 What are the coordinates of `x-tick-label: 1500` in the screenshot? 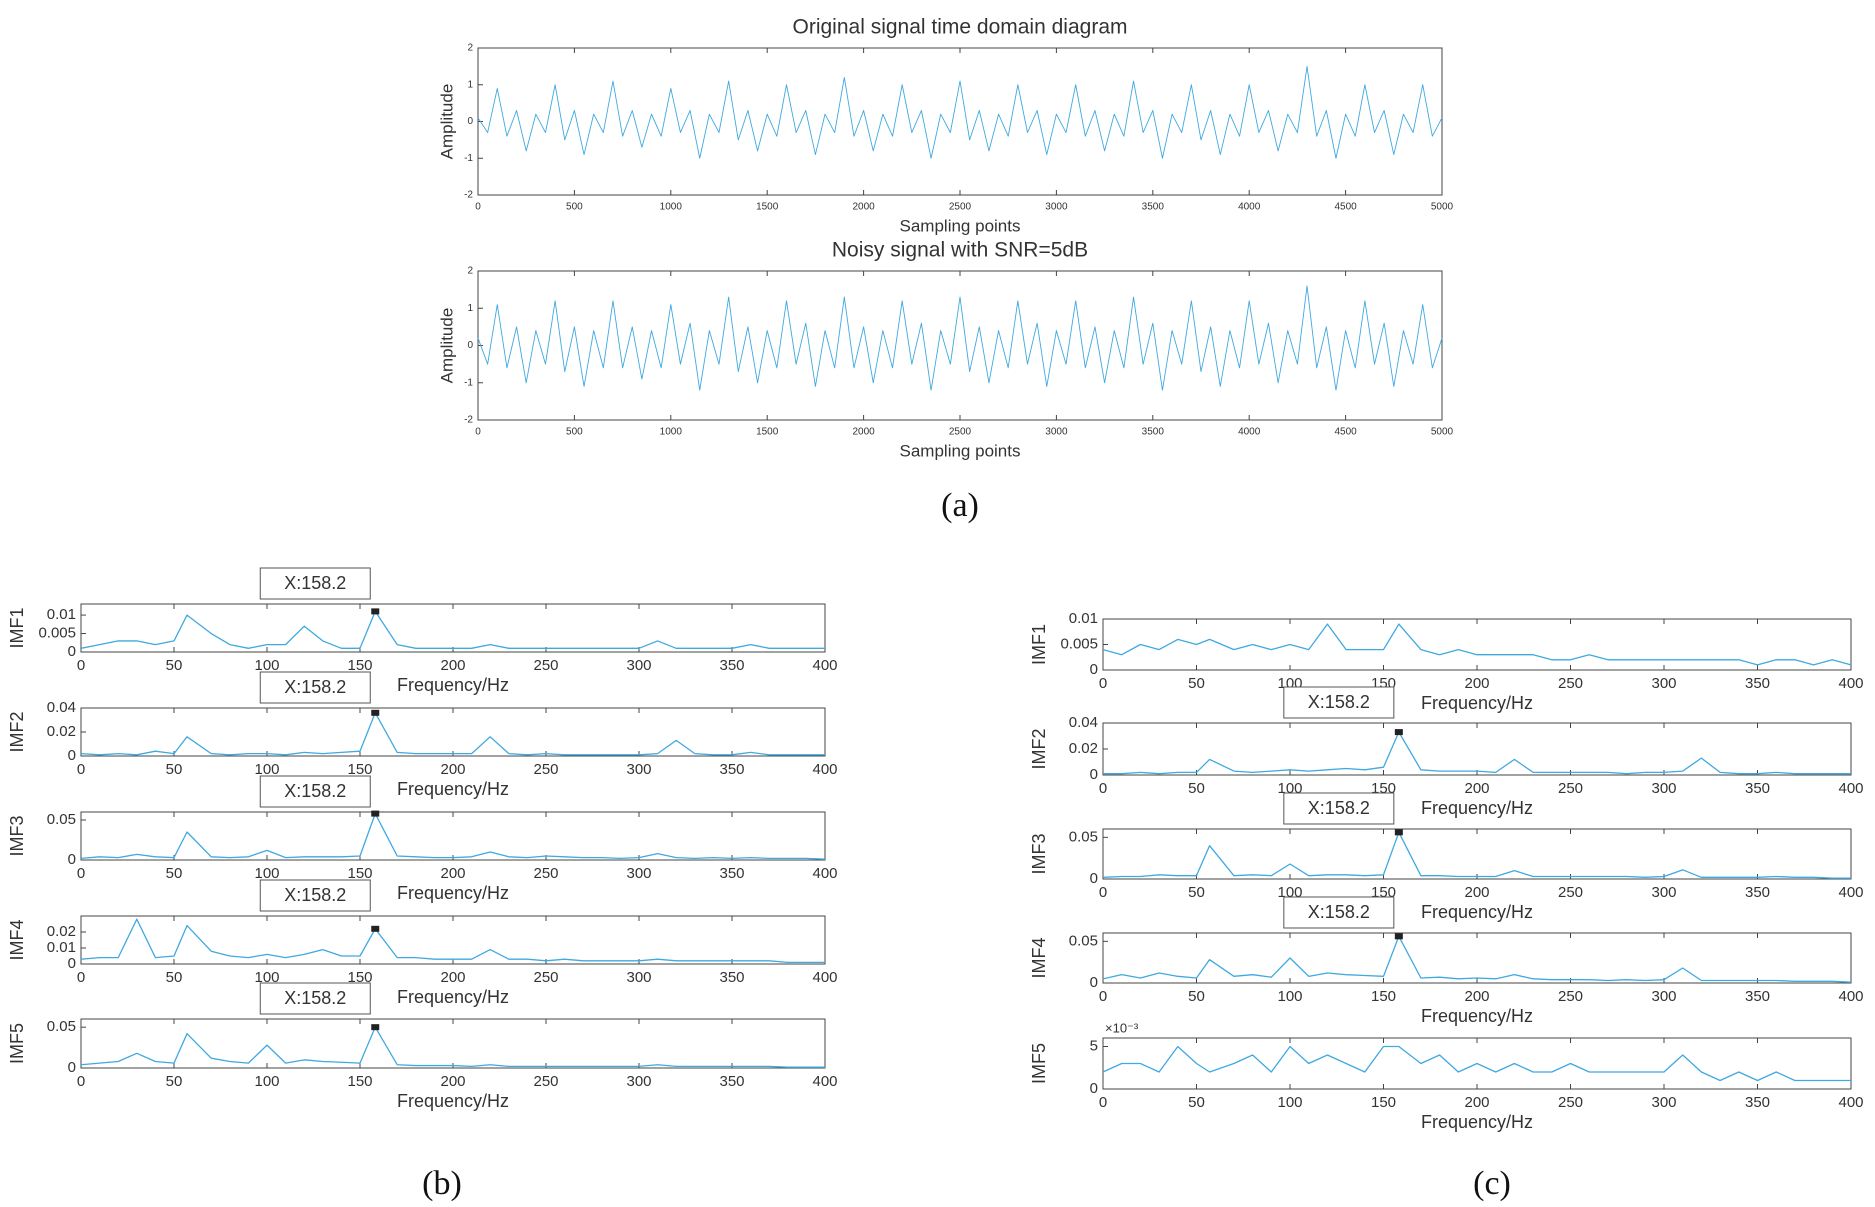 It's located at (767, 432).